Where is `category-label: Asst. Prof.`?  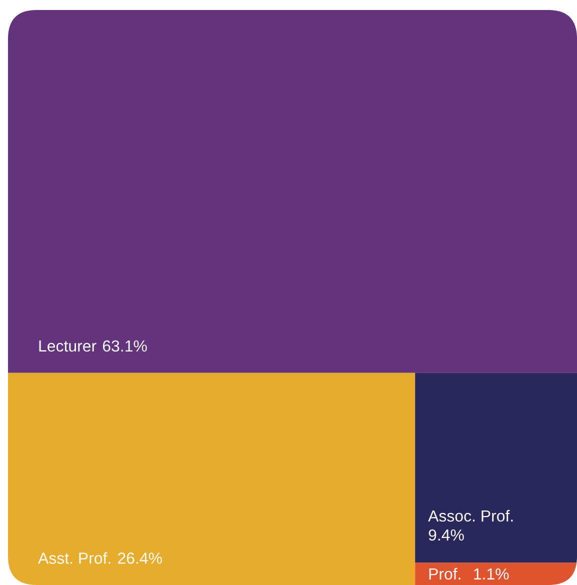 category-label: Asst. Prof. is located at coordinates (74, 558).